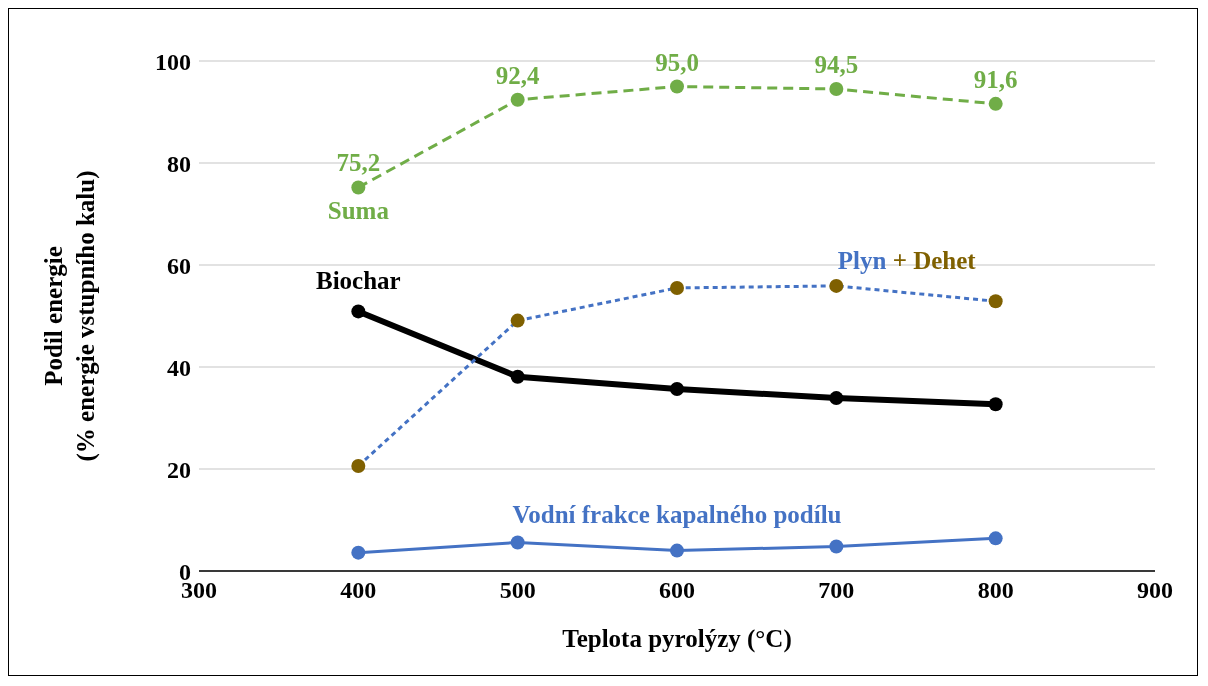  Describe the element at coordinates (179, 265) in the screenshot. I see `y-tick-label: 60` at that location.